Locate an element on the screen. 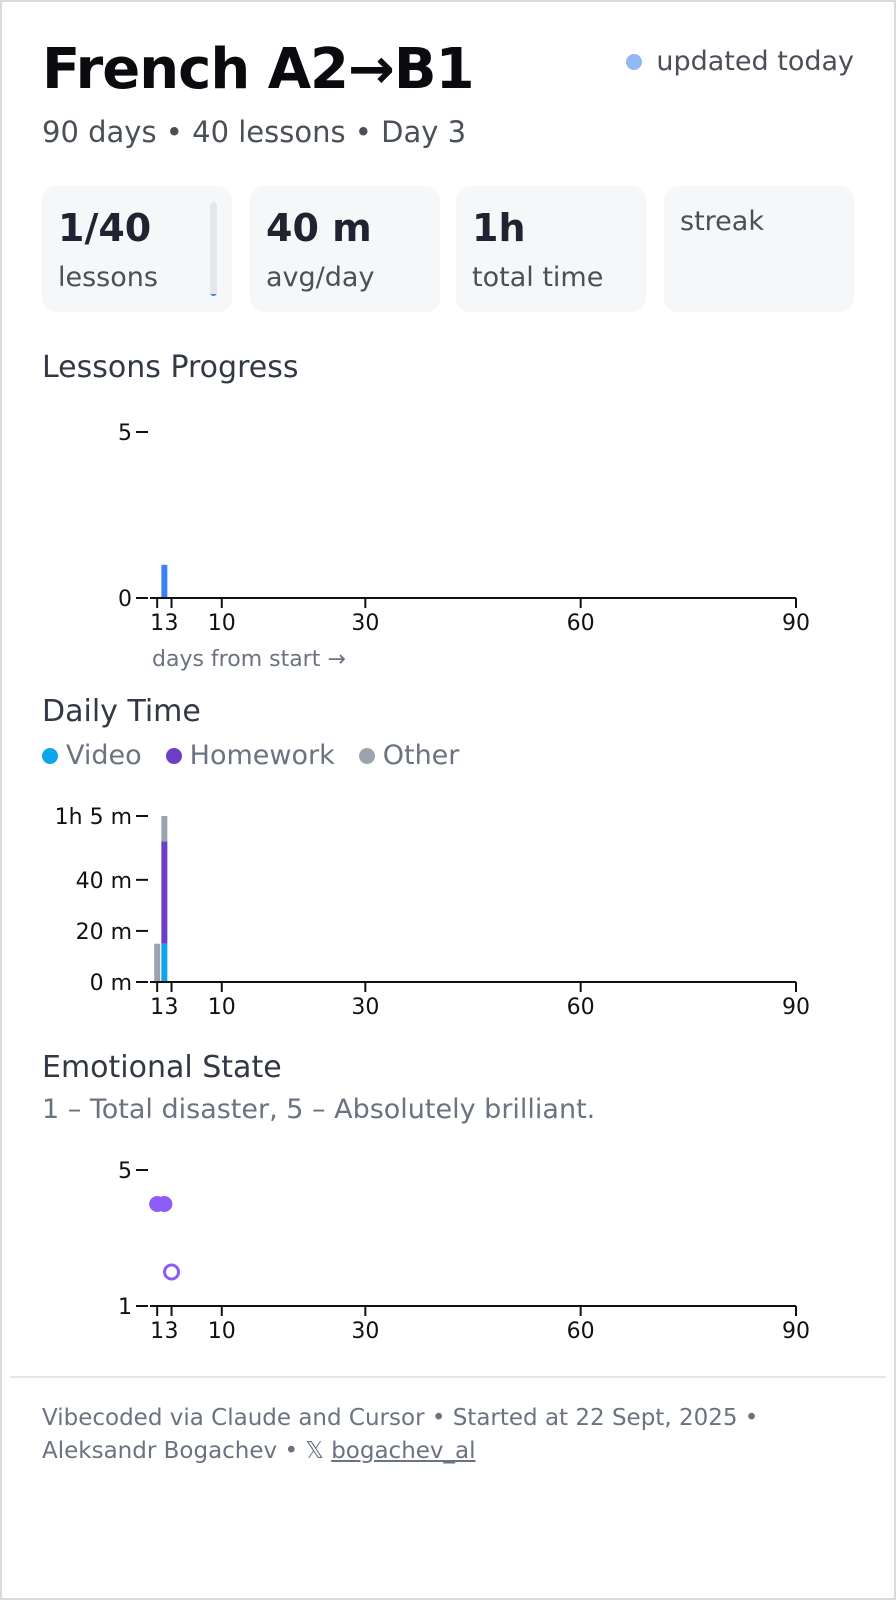 The image size is (896, 1600). lessons-x-tick-label: 3 is located at coordinates (172, 623).